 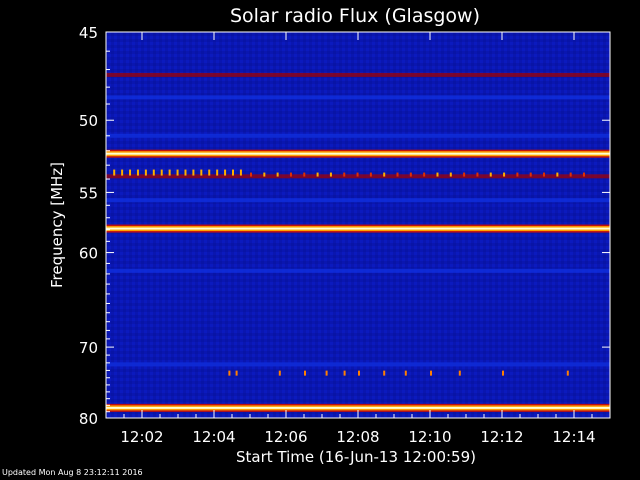 What do you see at coordinates (357, 437) in the screenshot?
I see `x-tick-label: 12:08` at bounding box center [357, 437].